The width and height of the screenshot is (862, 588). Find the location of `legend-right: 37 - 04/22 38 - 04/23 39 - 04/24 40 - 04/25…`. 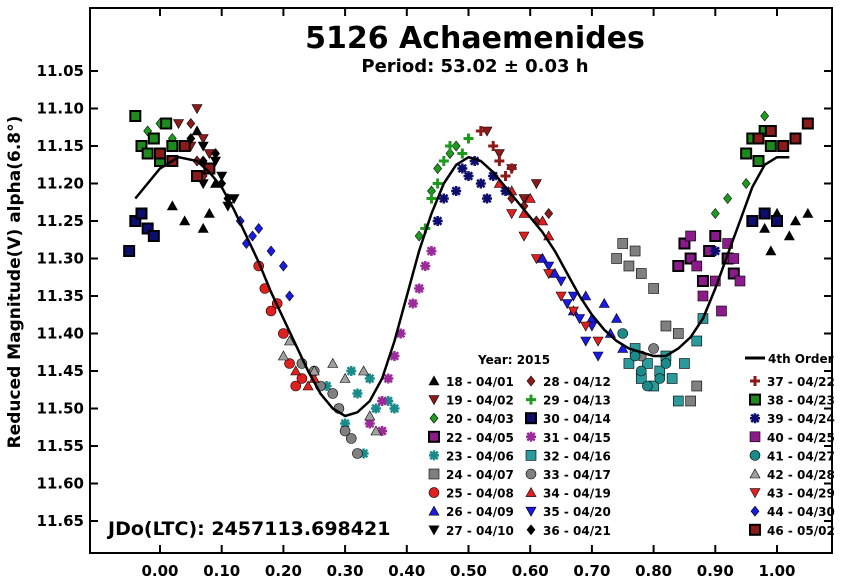

legend-right: 37 - 04/22 38 - 04/23 39 - 04/24 40 - 04/25… is located at coordinates (792, 456).